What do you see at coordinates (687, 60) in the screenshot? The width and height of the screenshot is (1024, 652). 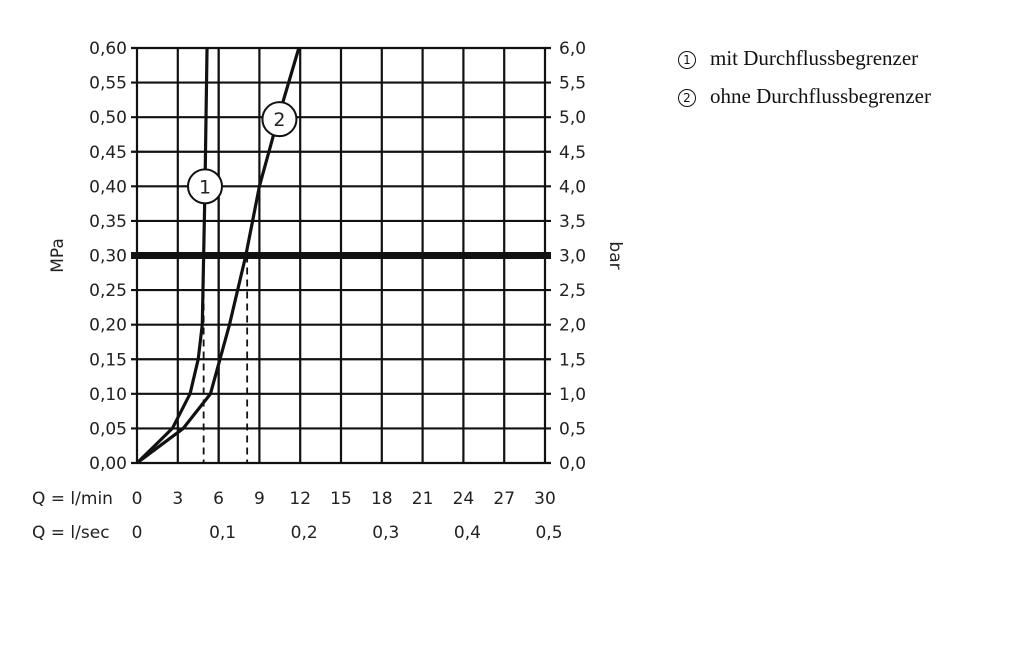 I see `legend-number: 1` at bounding box center [687, 60].